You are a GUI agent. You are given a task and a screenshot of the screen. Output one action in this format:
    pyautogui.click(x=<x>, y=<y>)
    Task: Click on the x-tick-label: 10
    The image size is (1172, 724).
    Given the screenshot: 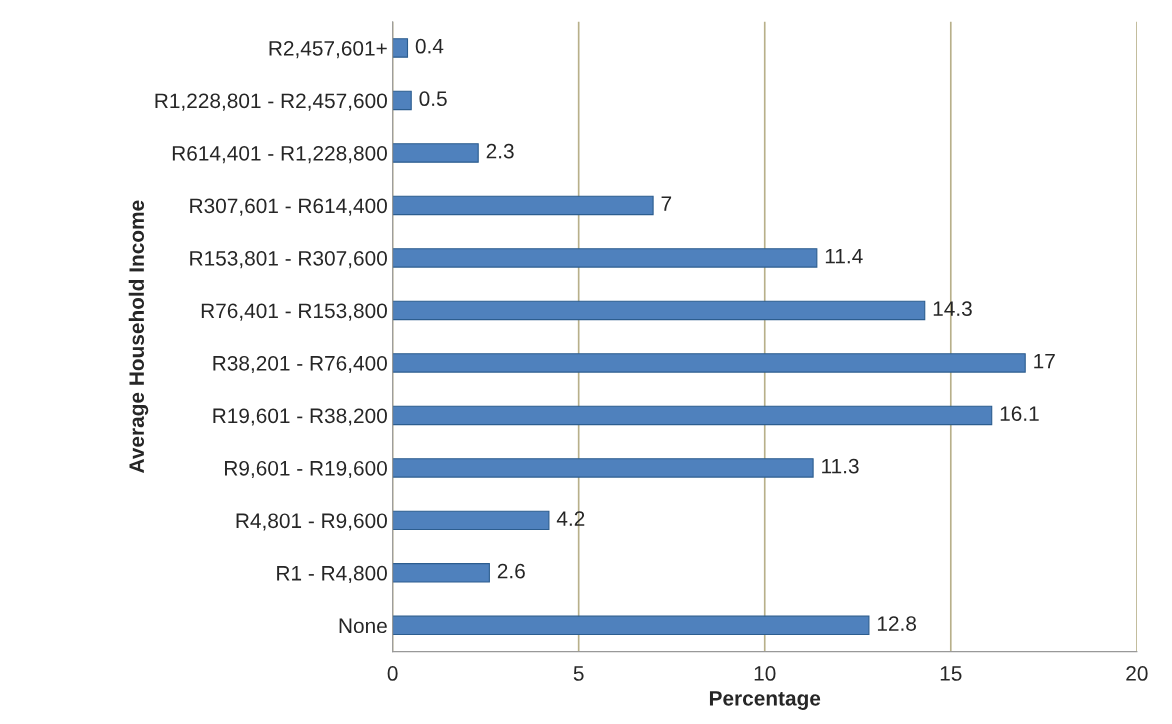 What is the action you would take?
    pyautogui.click(x=765, y=673)
    